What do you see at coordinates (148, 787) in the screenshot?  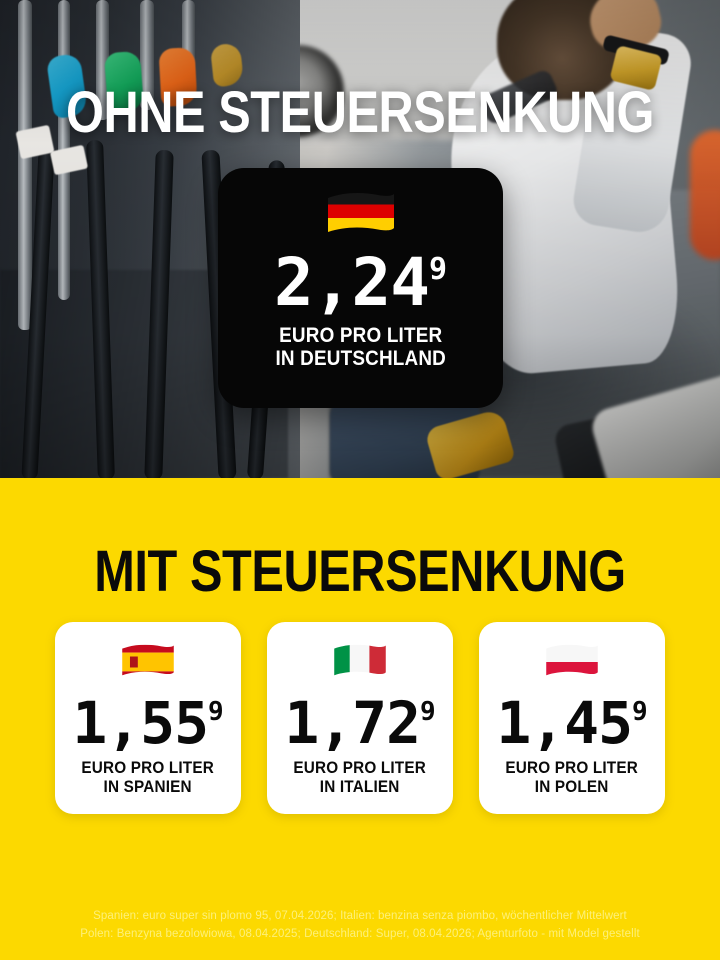 I see `price-caption-line2: IN SPANIEN` at bounding box center [148, 787].